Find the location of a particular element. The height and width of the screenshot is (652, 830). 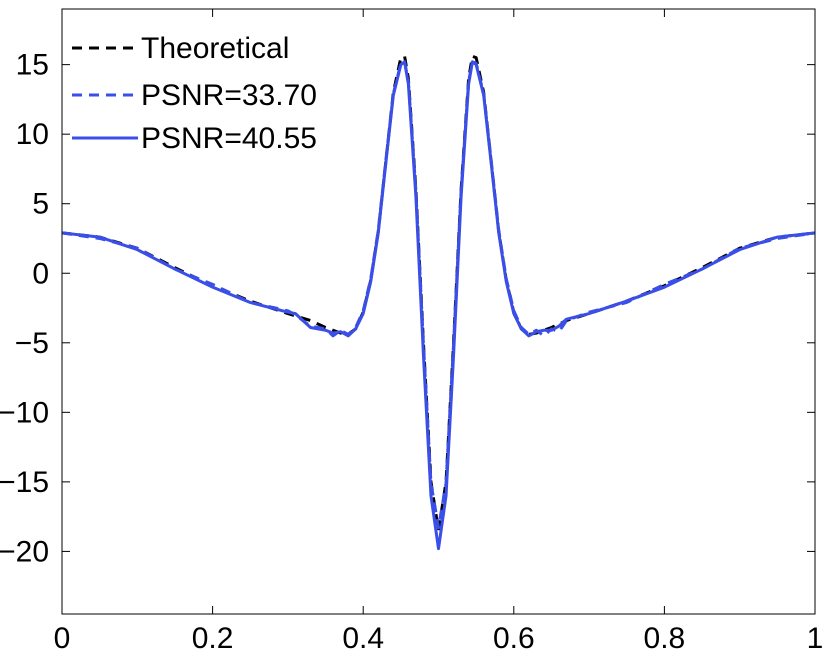

x-tick-label: 0.4 is located at coordinates (363, 637).